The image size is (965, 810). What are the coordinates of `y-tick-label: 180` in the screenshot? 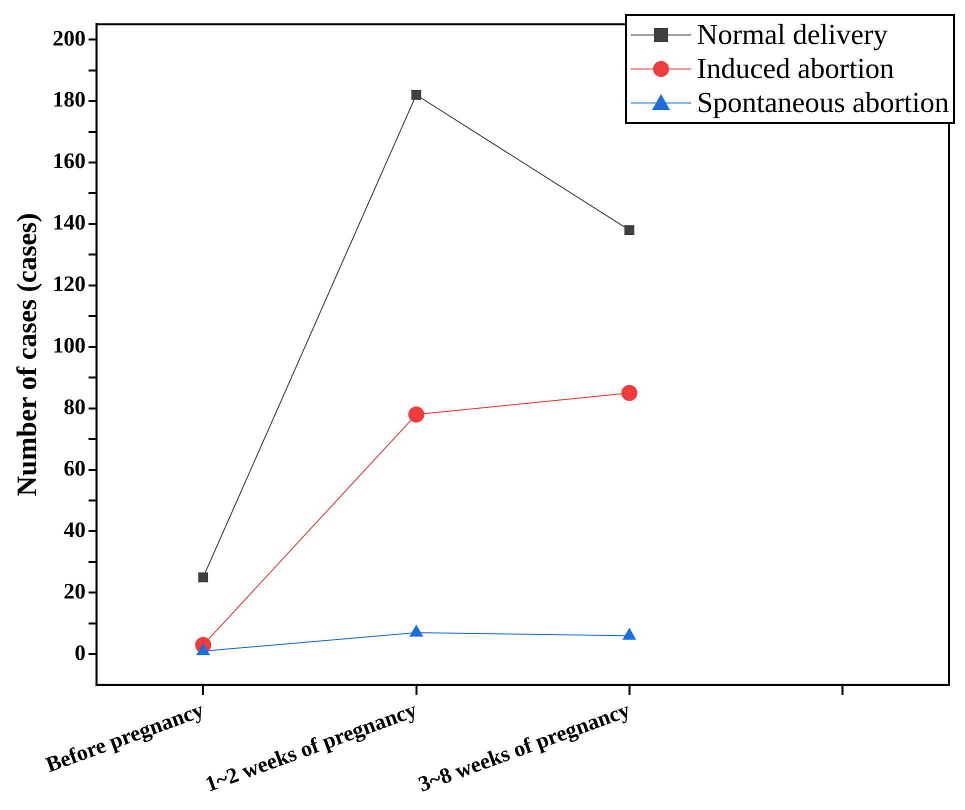 It's located at (69, 99).